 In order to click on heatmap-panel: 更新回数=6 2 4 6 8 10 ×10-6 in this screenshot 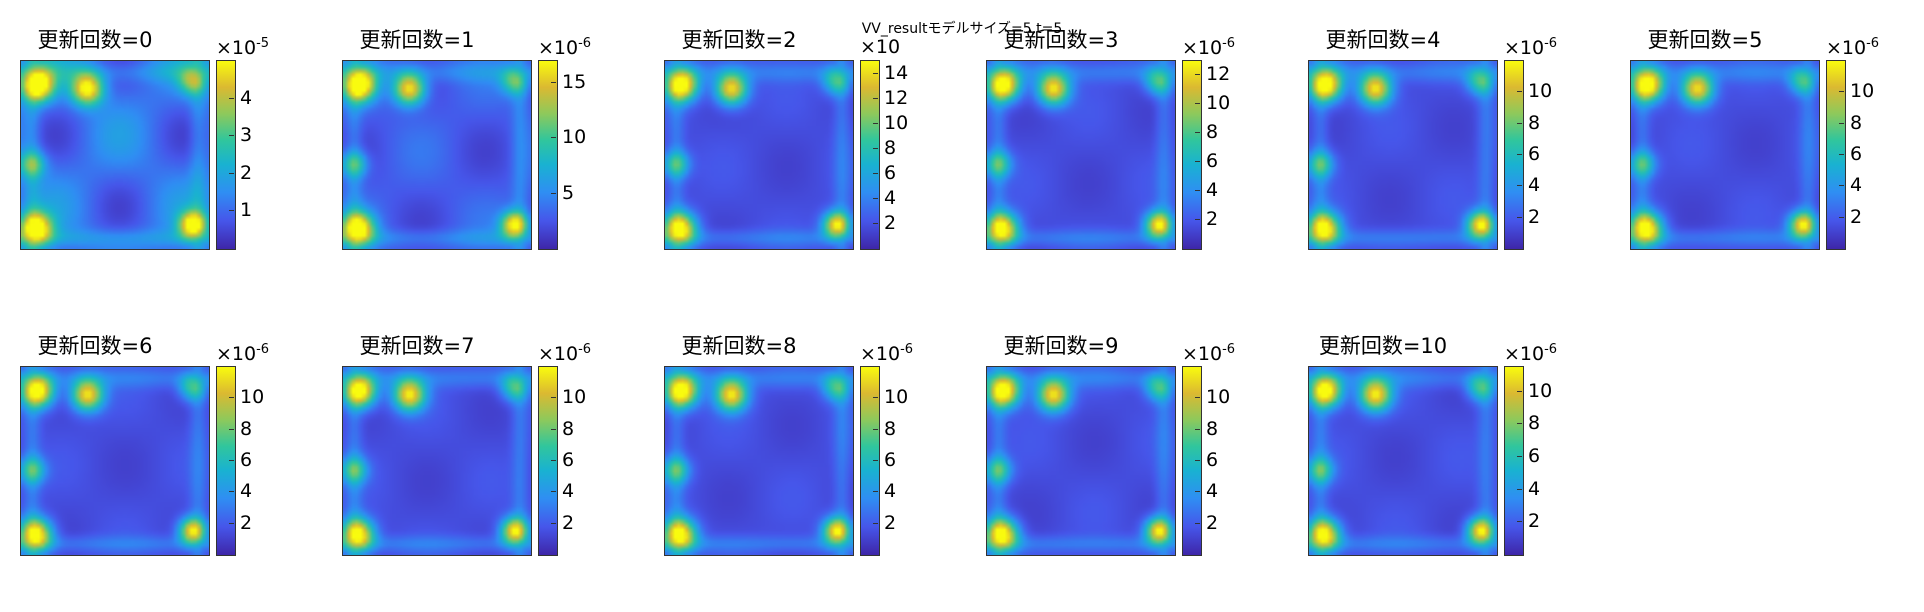, I will do `click(150, 446)`.